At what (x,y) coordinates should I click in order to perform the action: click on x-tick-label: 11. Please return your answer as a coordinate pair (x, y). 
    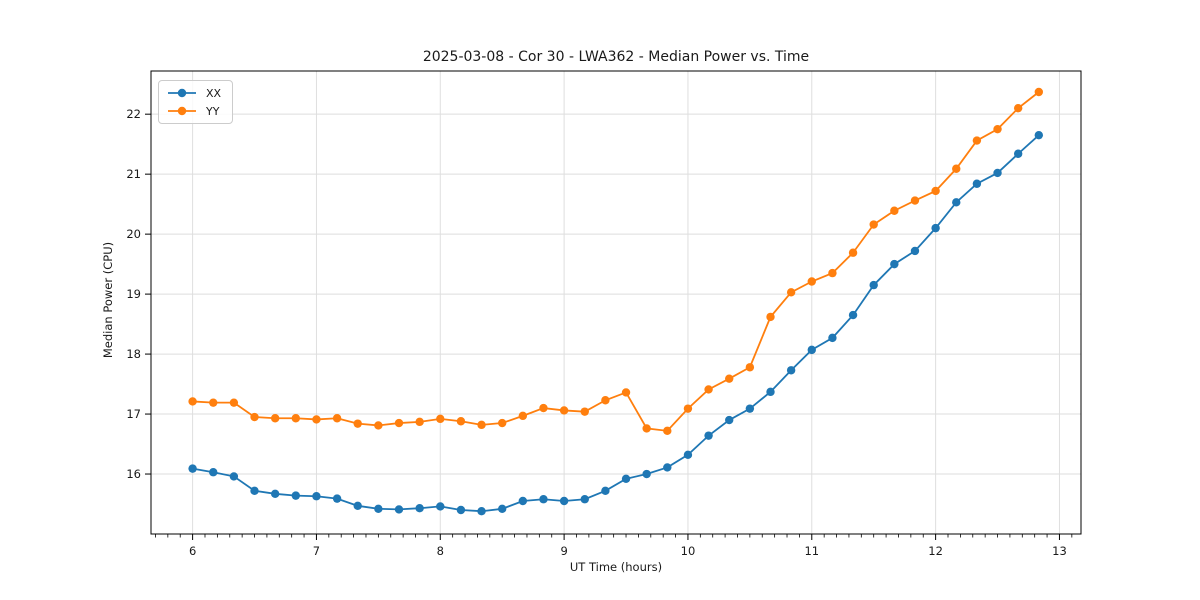
    Looking at the image, I should click on (811, 551).